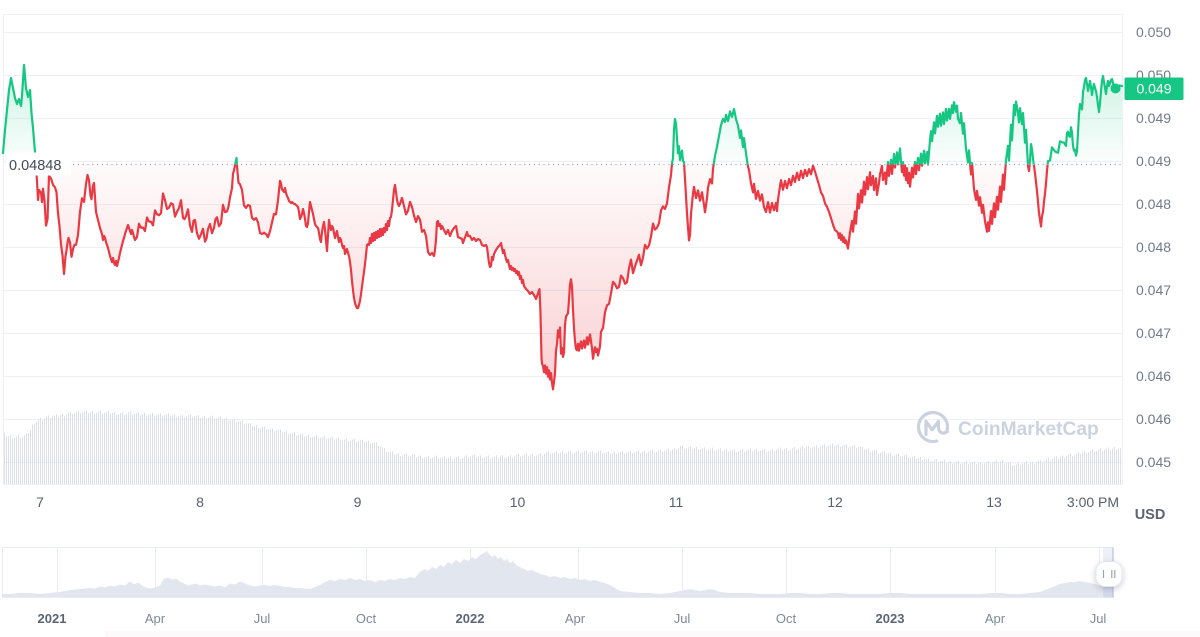 The height and width of the screenshot is (637, 1200). Describe the element at coordinates (1028, 429) in the screenshot. I see `svg-text: CoinMarketCap` at that location.